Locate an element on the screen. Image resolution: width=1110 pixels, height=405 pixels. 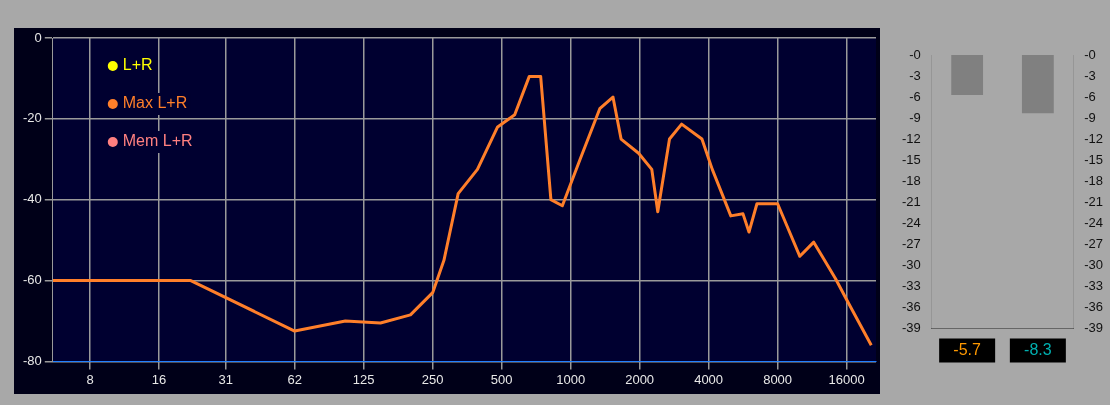
y-tick-label: 0 is located at coordinates (38, 37).